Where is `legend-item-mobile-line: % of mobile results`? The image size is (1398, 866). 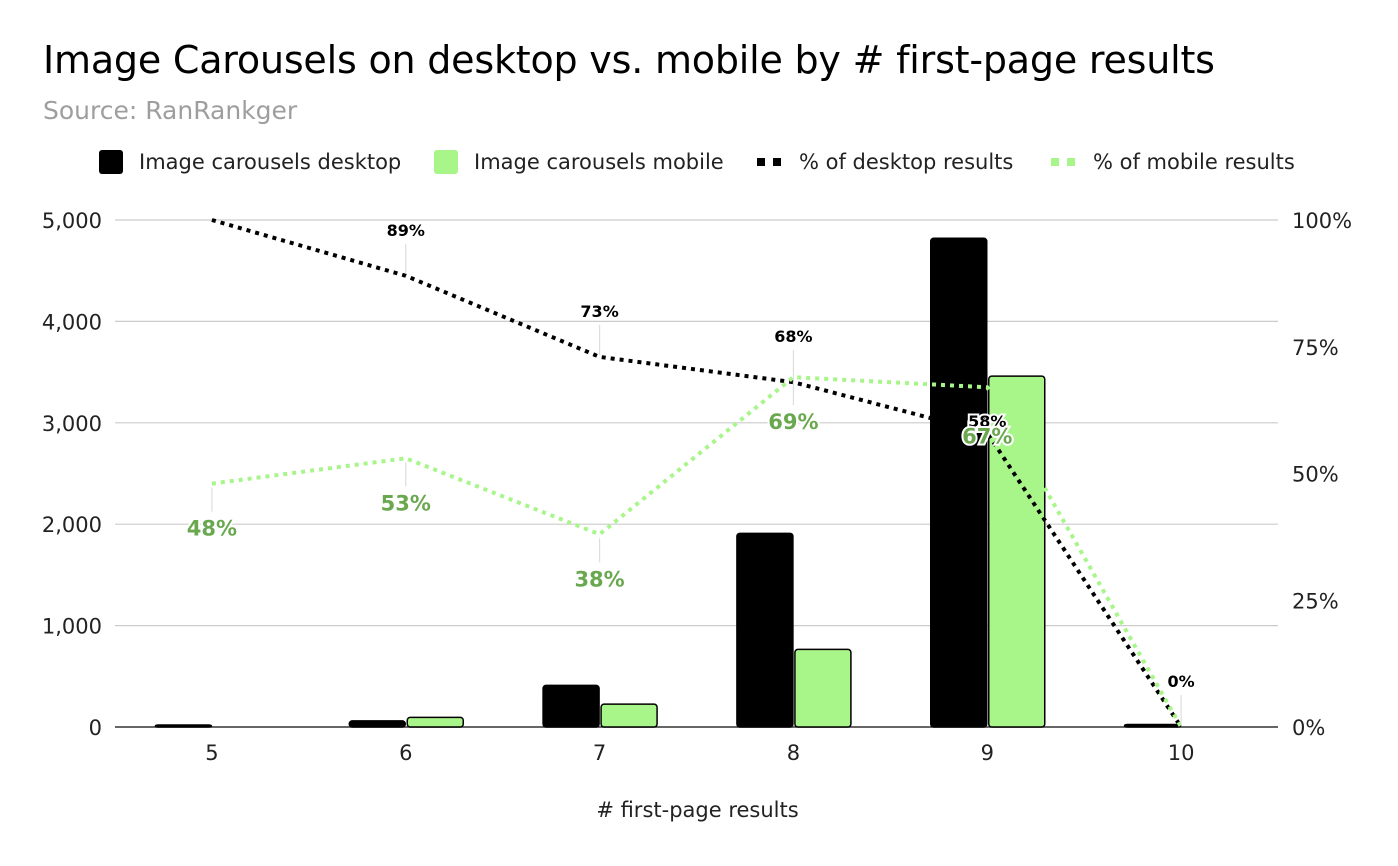 legend-item-mobile-line: % of mobile results is located at coordinates (1173, 162).